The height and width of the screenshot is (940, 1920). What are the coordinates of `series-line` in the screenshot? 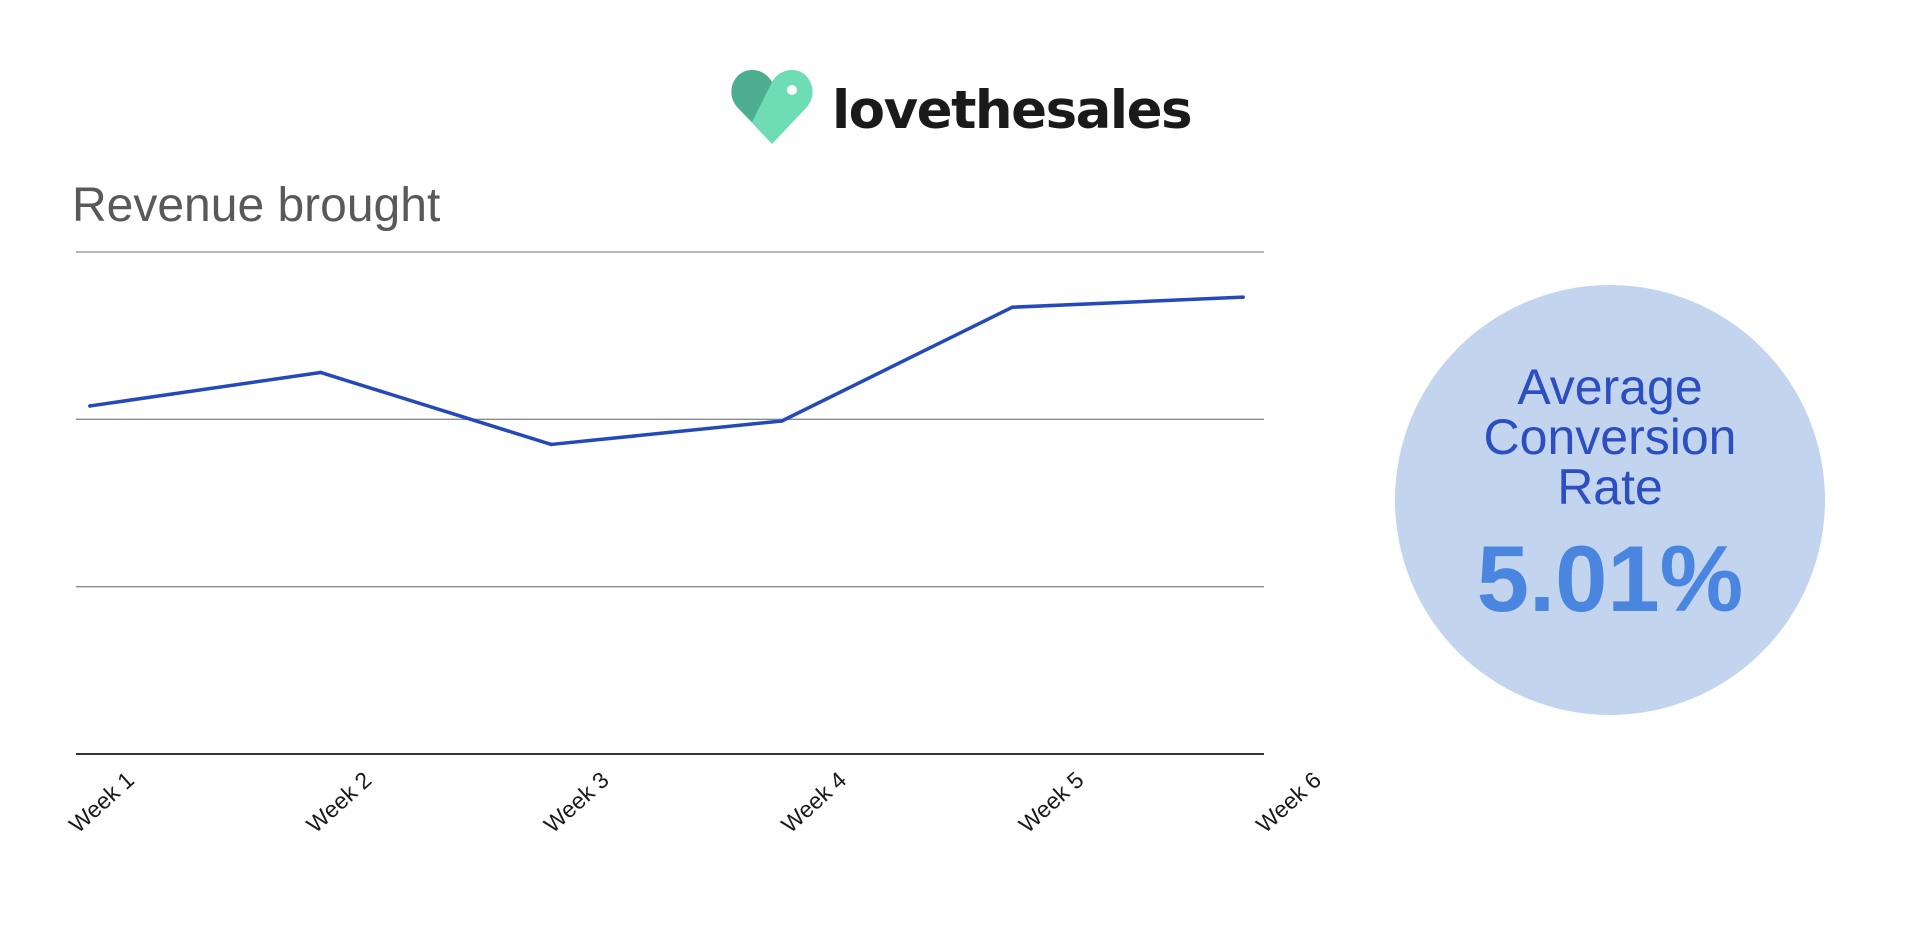 It's located at (666, 371).